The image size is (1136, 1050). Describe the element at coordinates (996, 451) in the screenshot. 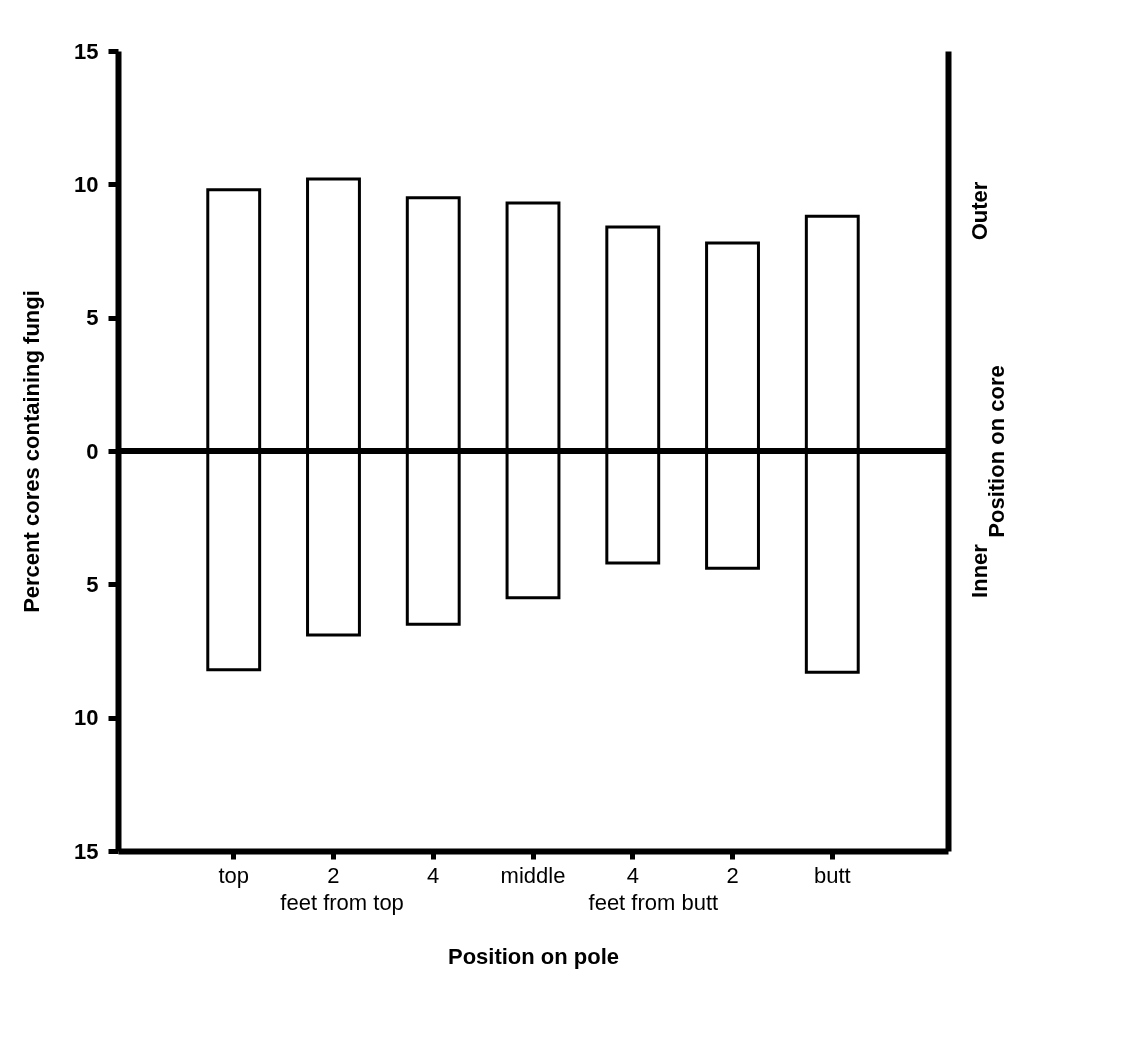

I see `y2-axis-title: Position on core` at that location.